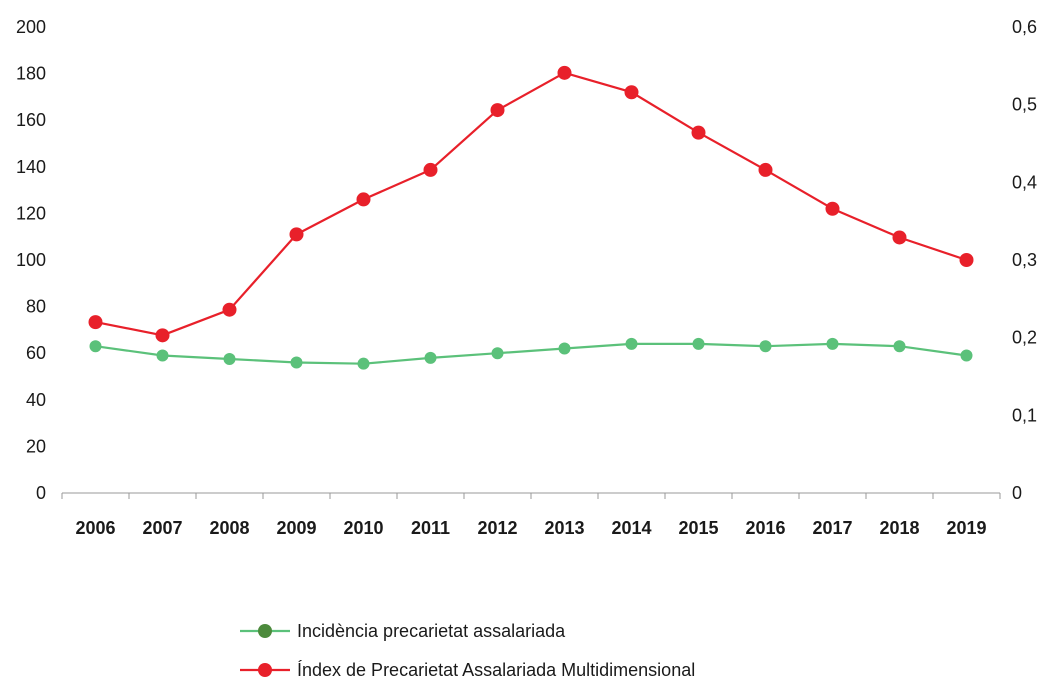 The height and width of the screenshot is (681, 1056). I want to click on x-tick-label: 2010, so click(363, 528).